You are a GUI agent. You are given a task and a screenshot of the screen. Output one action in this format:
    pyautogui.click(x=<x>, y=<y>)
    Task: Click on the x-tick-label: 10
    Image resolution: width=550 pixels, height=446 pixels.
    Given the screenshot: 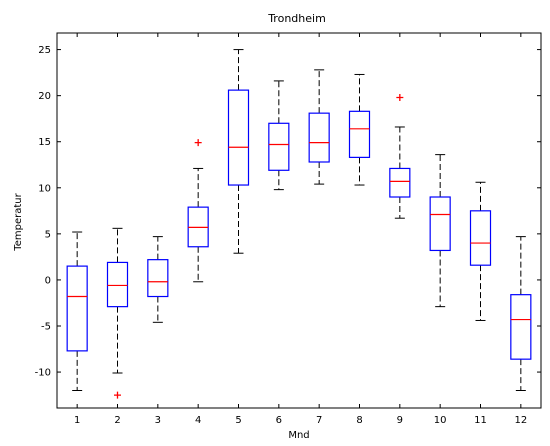 What is the action you would take?
    pyautogui.click(x=440, y=420)
    